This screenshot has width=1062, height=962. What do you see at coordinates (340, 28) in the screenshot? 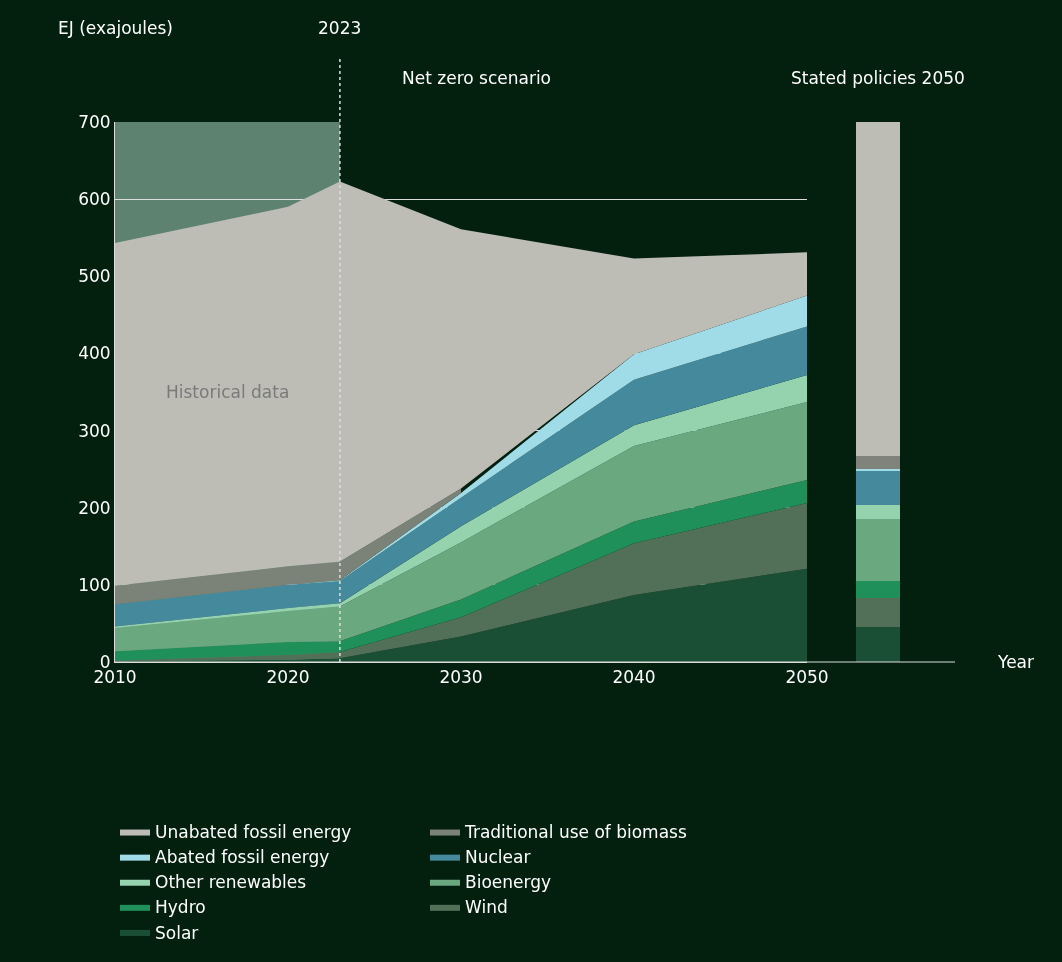
I see `ref-line-label: 2023` at bounding box center [340, 28].